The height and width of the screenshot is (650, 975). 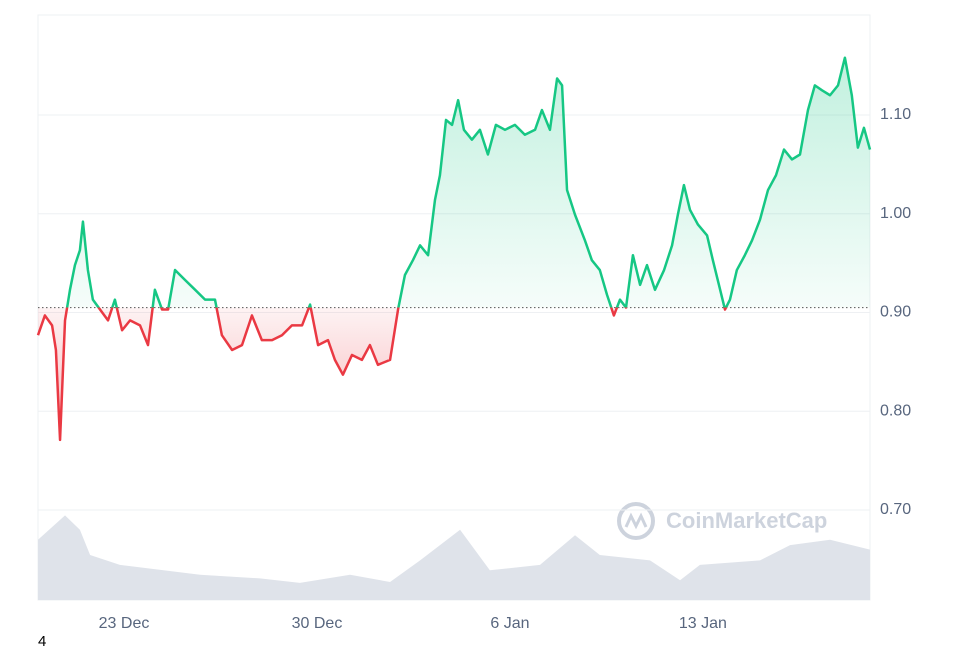 I want to click on watermark: CoinMarketCap, so click(x=722, y=521).